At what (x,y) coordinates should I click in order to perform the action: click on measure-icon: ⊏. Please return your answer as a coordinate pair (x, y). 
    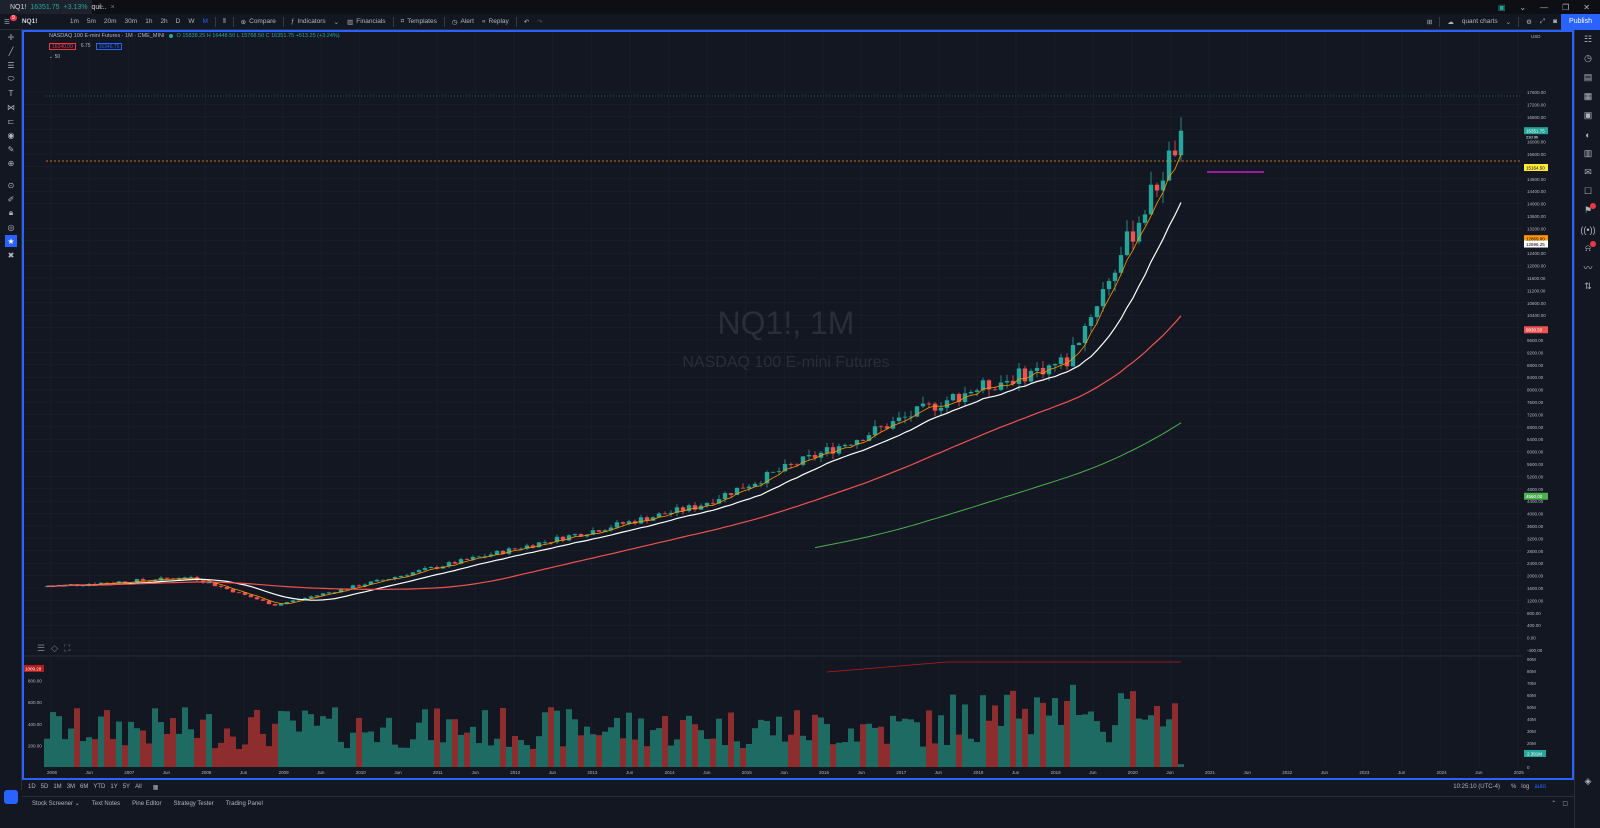
    Looking at the image, I should click on (11, 121).